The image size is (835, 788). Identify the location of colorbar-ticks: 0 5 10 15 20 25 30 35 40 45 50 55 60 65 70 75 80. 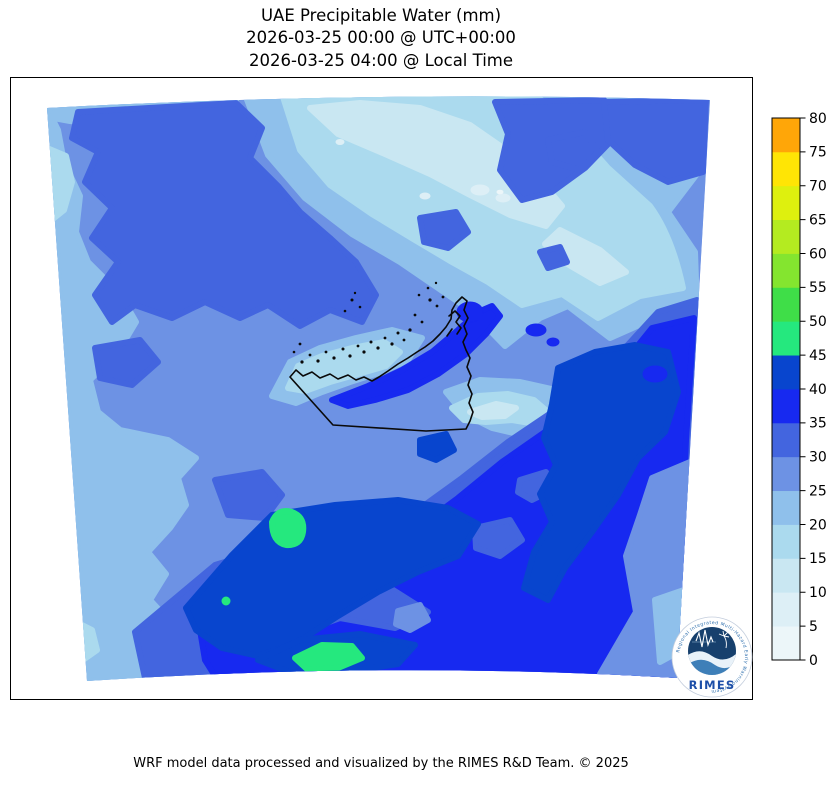
(813, 390).